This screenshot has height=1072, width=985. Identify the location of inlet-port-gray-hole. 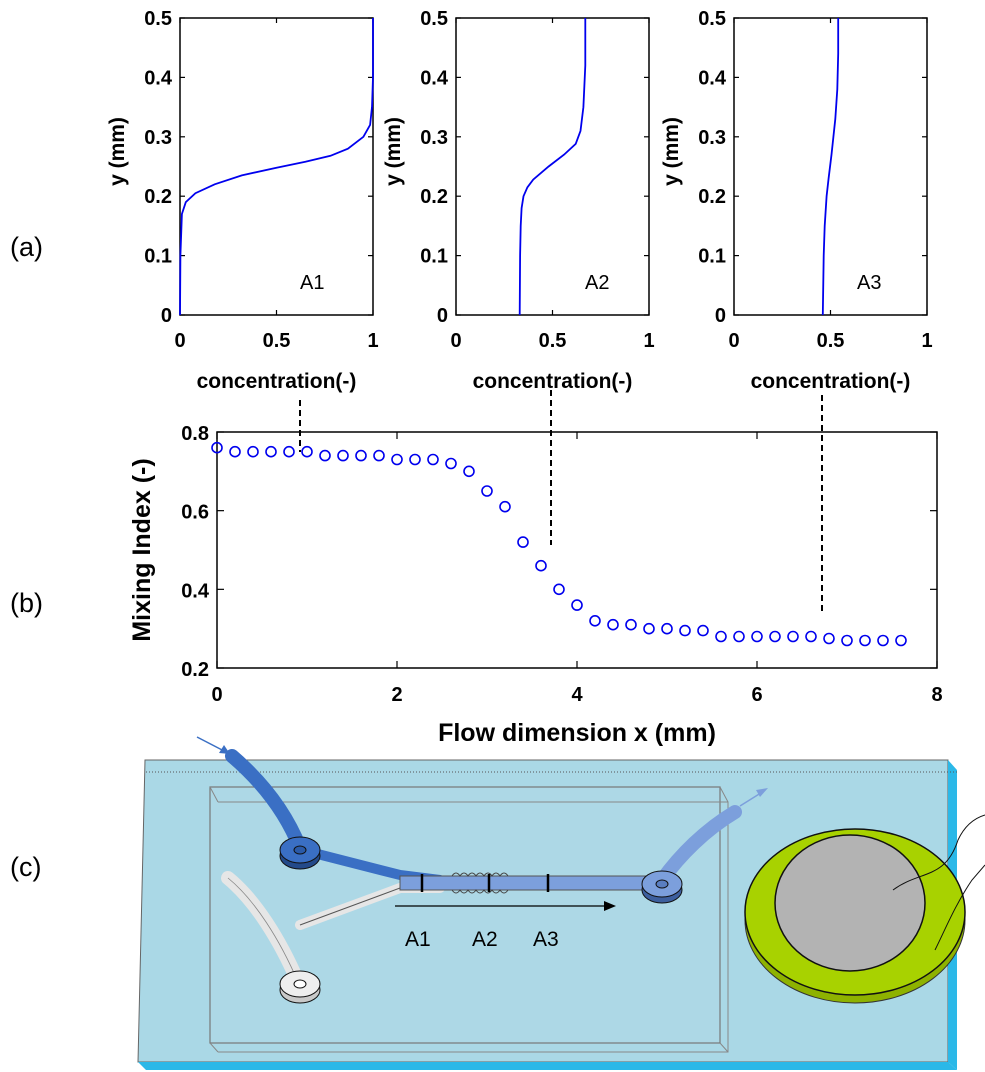
(300, 984).